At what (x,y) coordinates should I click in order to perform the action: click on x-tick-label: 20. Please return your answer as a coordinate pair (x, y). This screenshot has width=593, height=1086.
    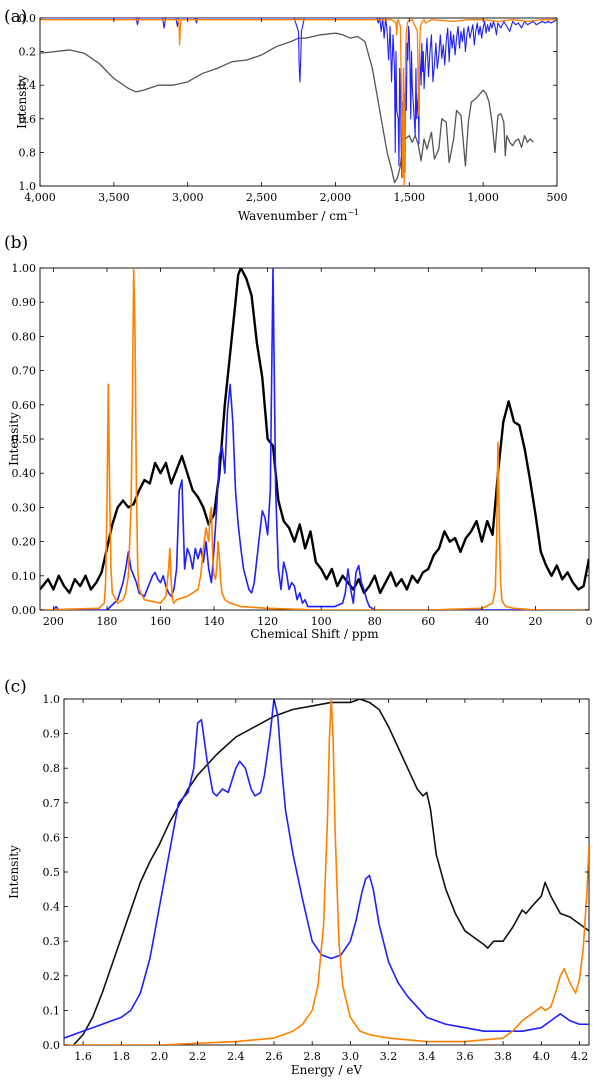
    Looking at the image, I should click on (535, 621).